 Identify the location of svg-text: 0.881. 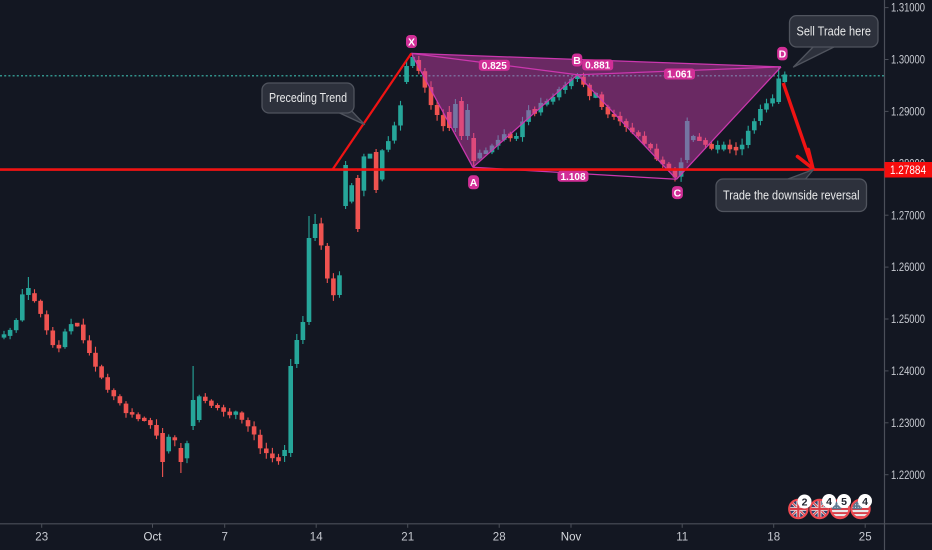
(597, 66).